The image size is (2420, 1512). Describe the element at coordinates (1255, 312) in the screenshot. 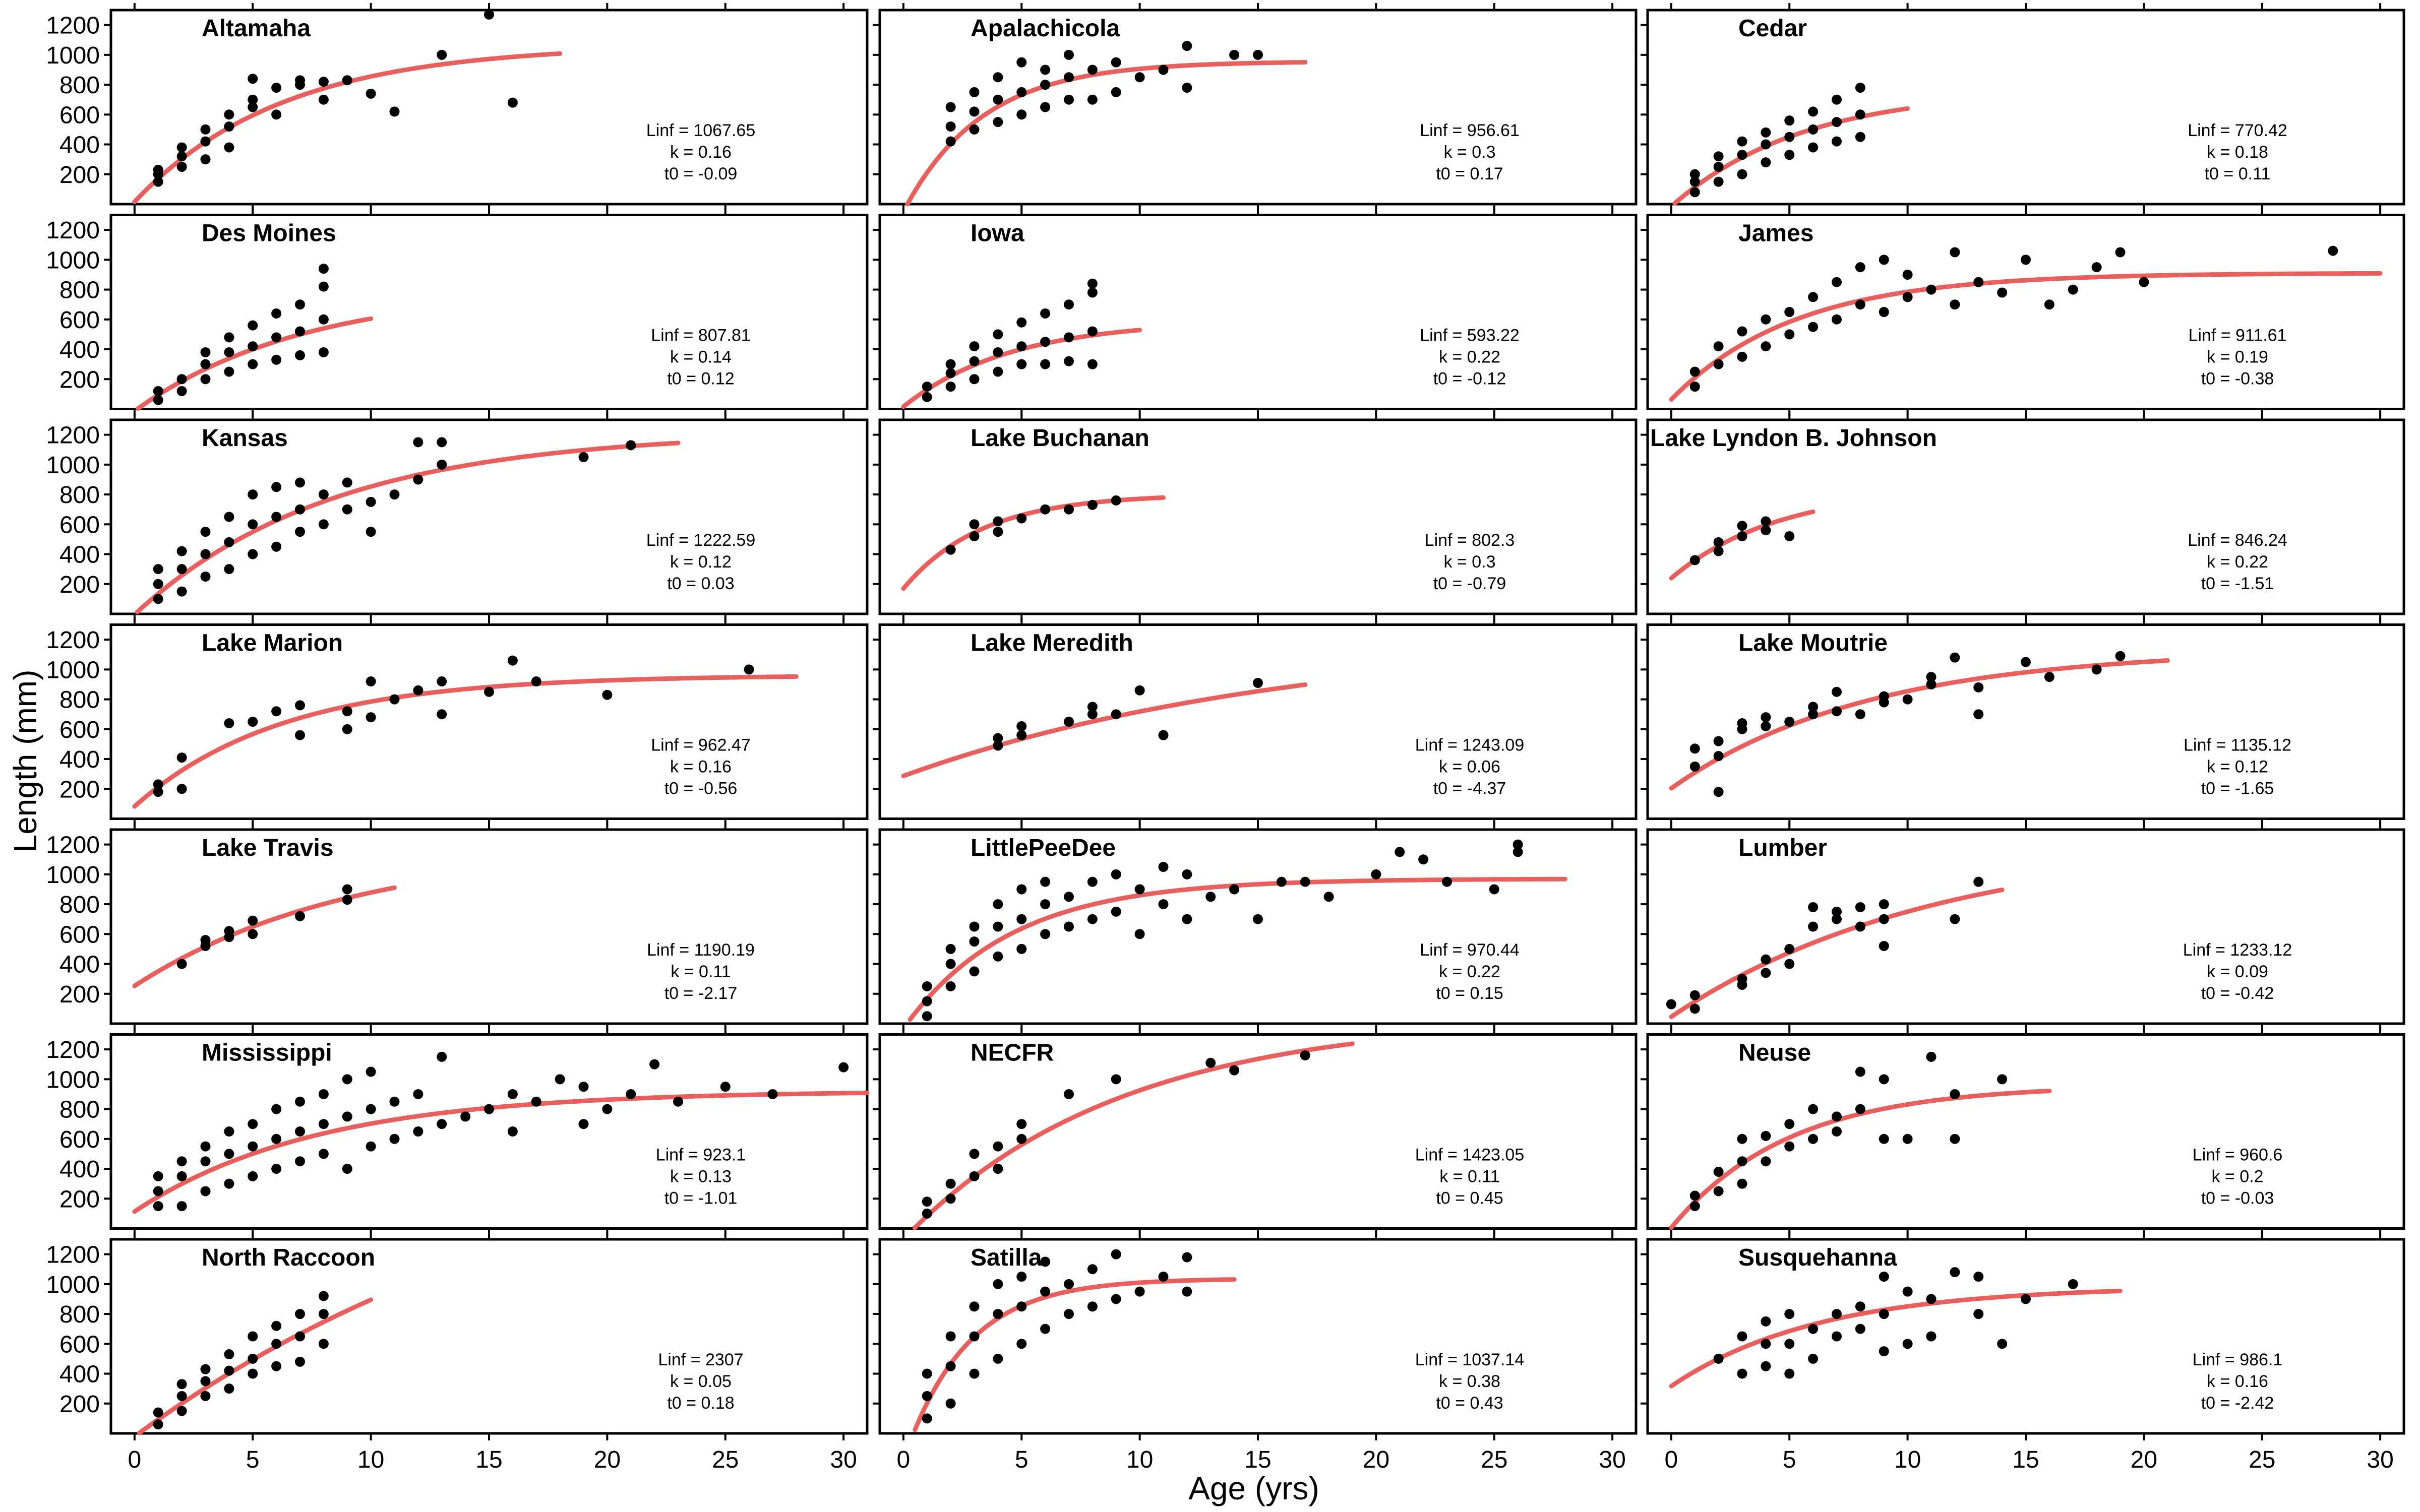

I see `panel: Iowa Linf = 593.22 k = 0.22 t0 = -0.12` at that location.